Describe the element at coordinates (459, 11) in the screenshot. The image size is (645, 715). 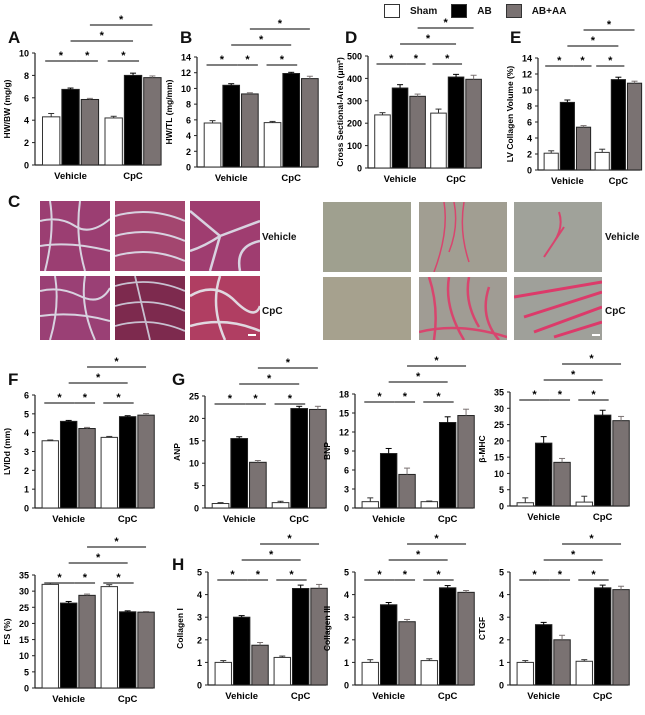
I see `legend-swatch-ab` at that location.